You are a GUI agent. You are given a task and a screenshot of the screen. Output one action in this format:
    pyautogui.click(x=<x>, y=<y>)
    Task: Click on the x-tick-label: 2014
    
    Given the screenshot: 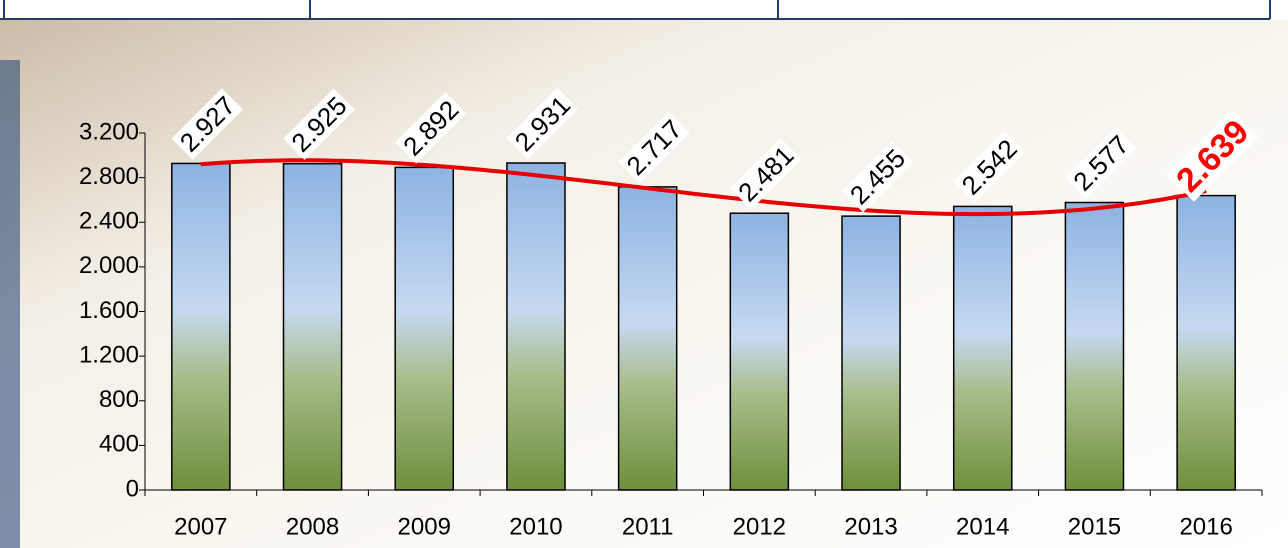 What is the action you would take?
    pyautogui.click(x=982, y=526)
    